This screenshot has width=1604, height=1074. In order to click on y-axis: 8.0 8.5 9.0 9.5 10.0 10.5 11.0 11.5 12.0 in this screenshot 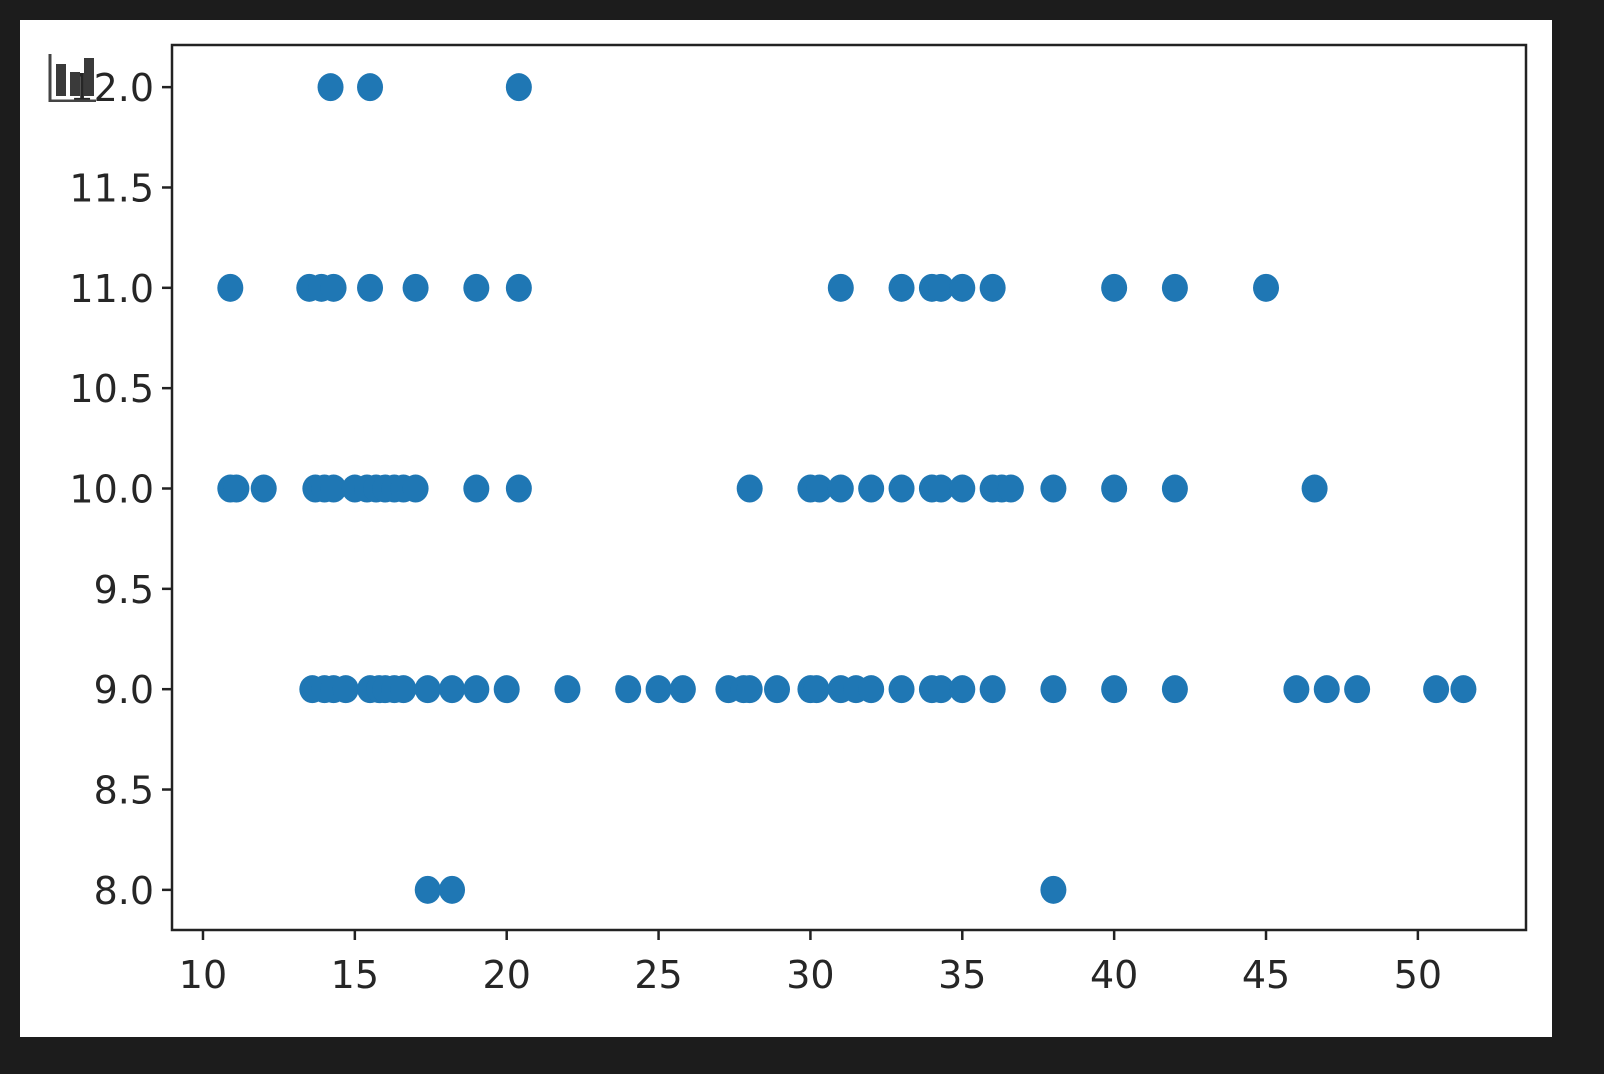, I will do `click(120, 489)`.